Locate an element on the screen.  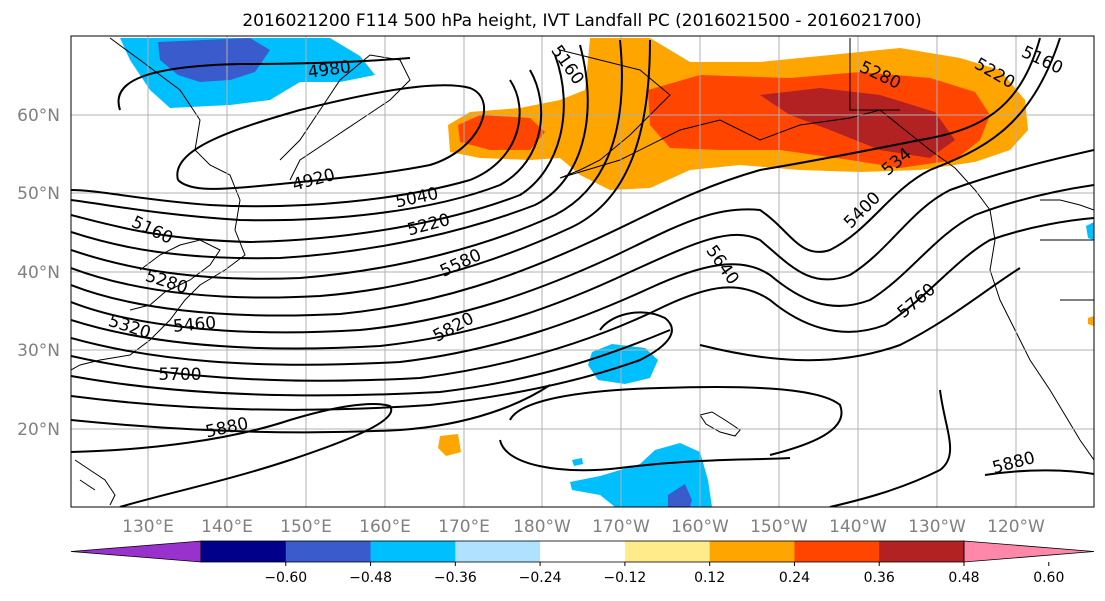
contour-5880-west is located at coordinates (232, 455).